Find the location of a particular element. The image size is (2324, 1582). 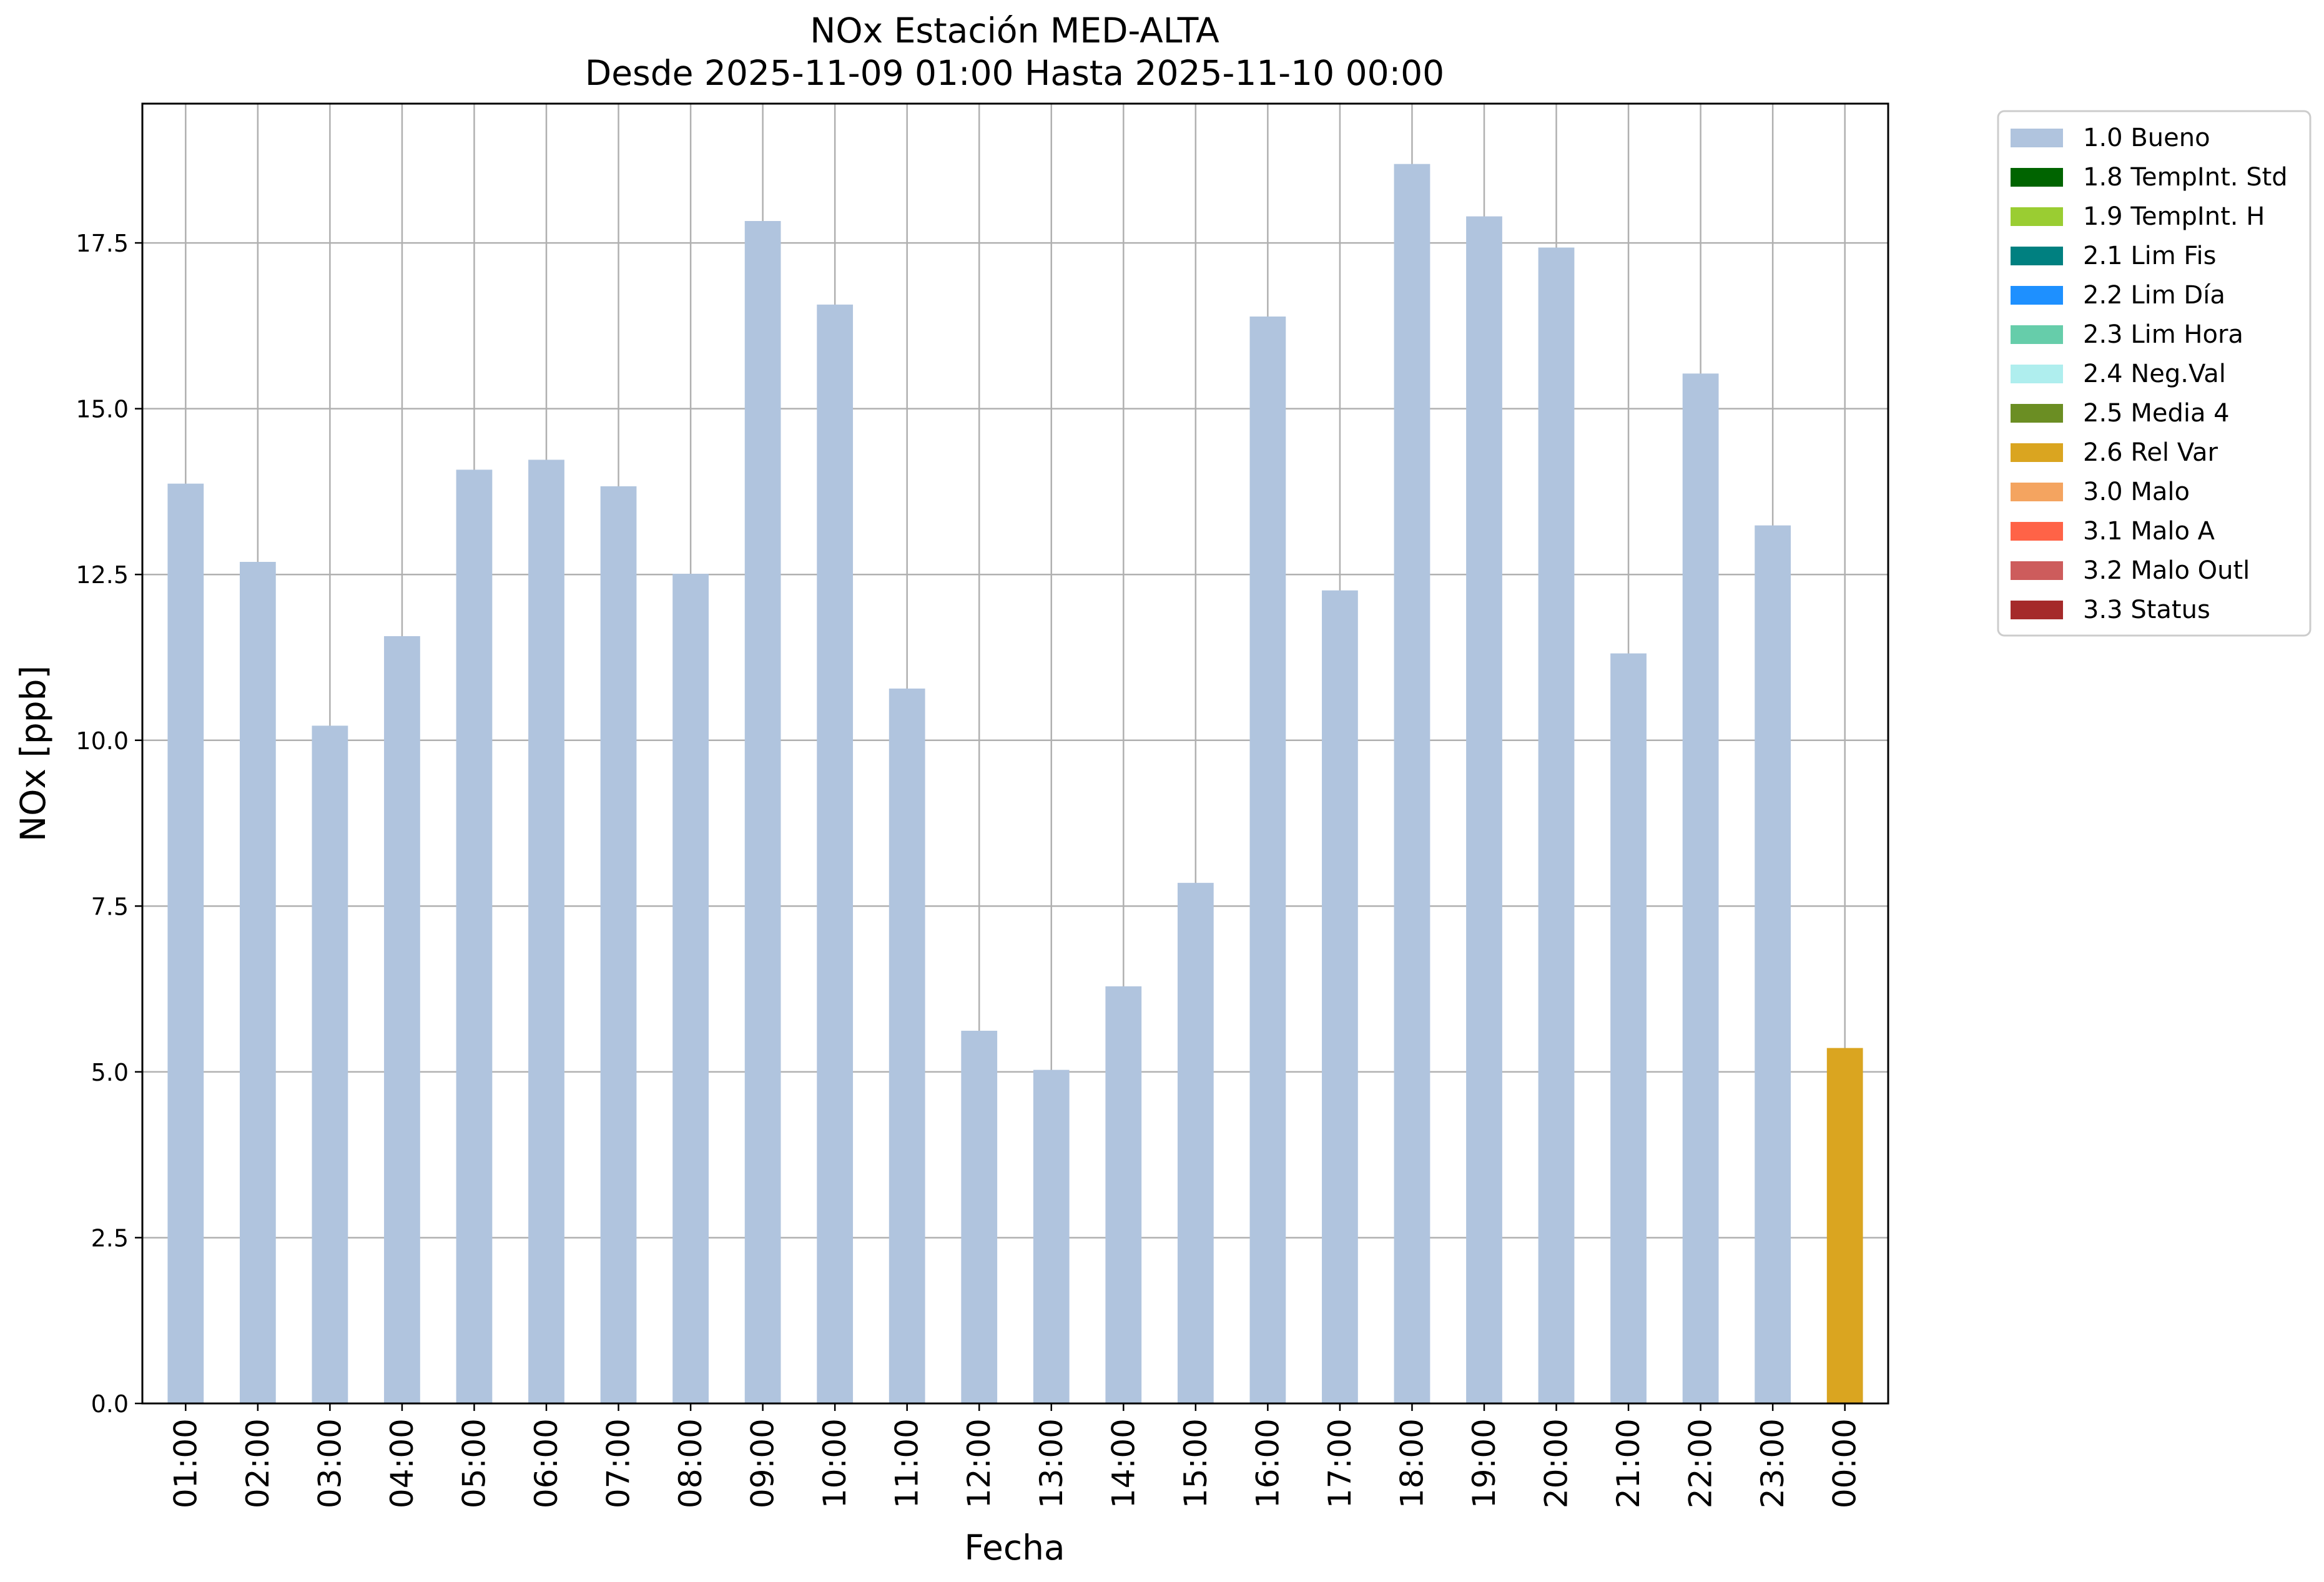

x-tick-label: 01:00 is located at coordinates (185, 1463).